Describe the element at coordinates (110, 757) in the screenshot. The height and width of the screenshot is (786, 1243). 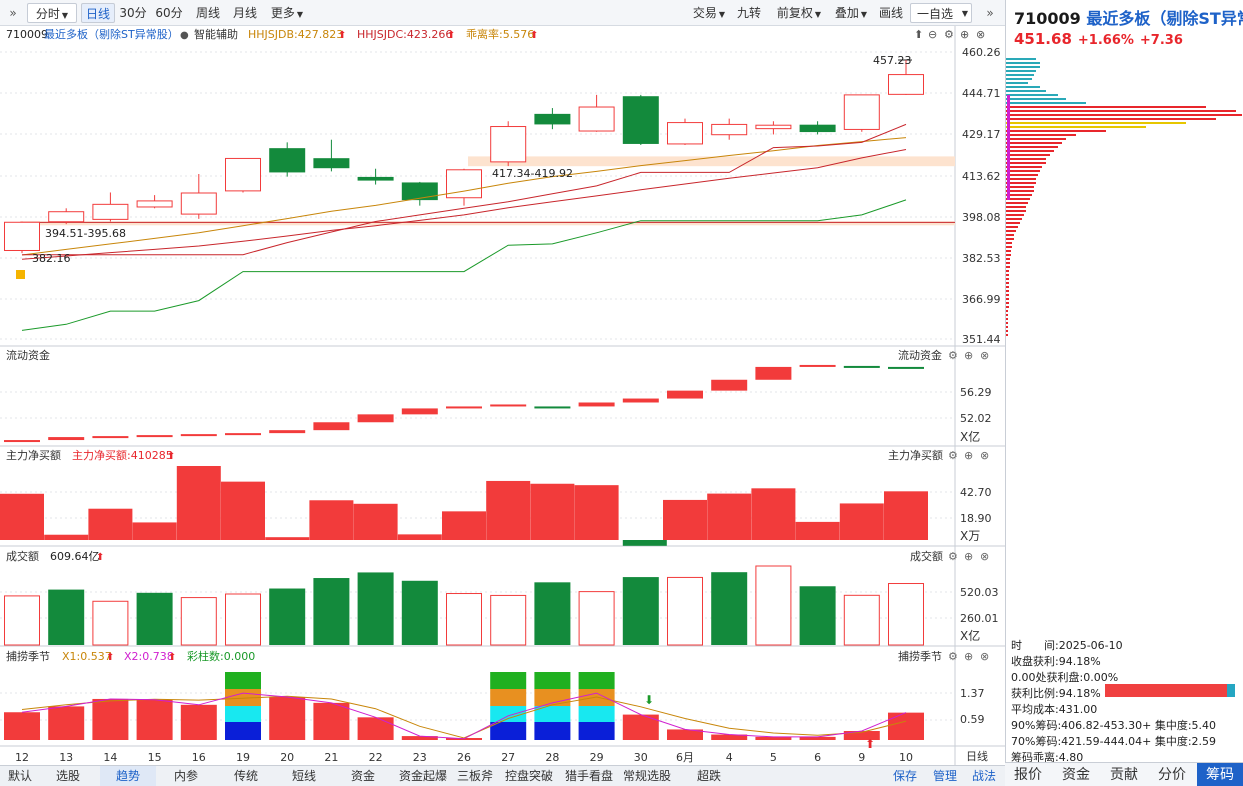
I see `x-label: 14` at that location.